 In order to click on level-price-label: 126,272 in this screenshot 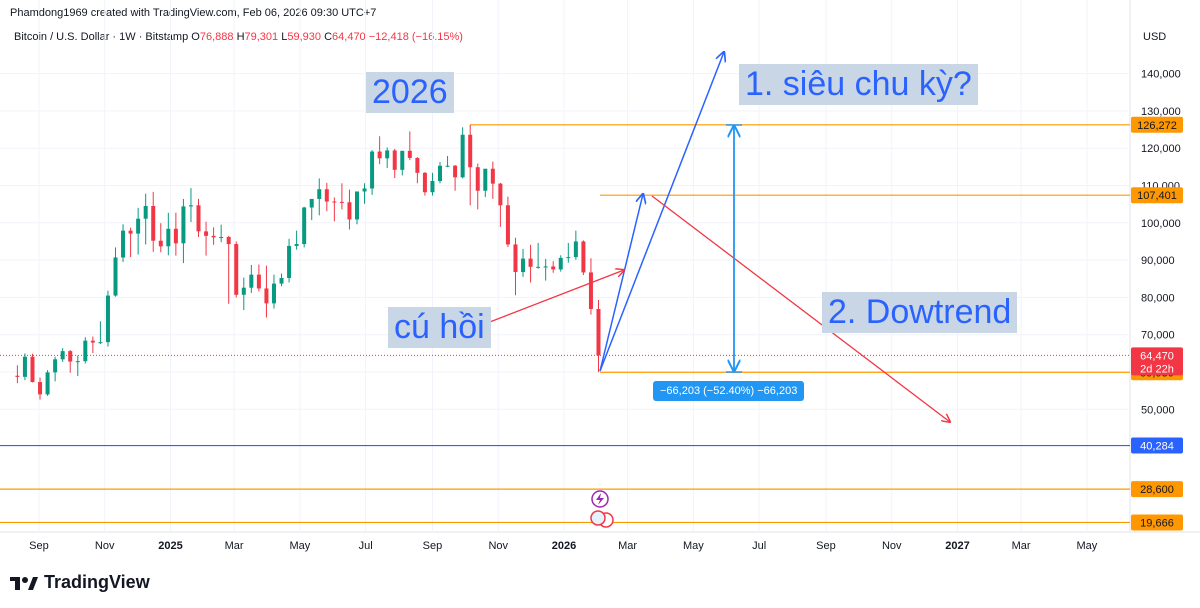, I will do `click(1157, 126)`.